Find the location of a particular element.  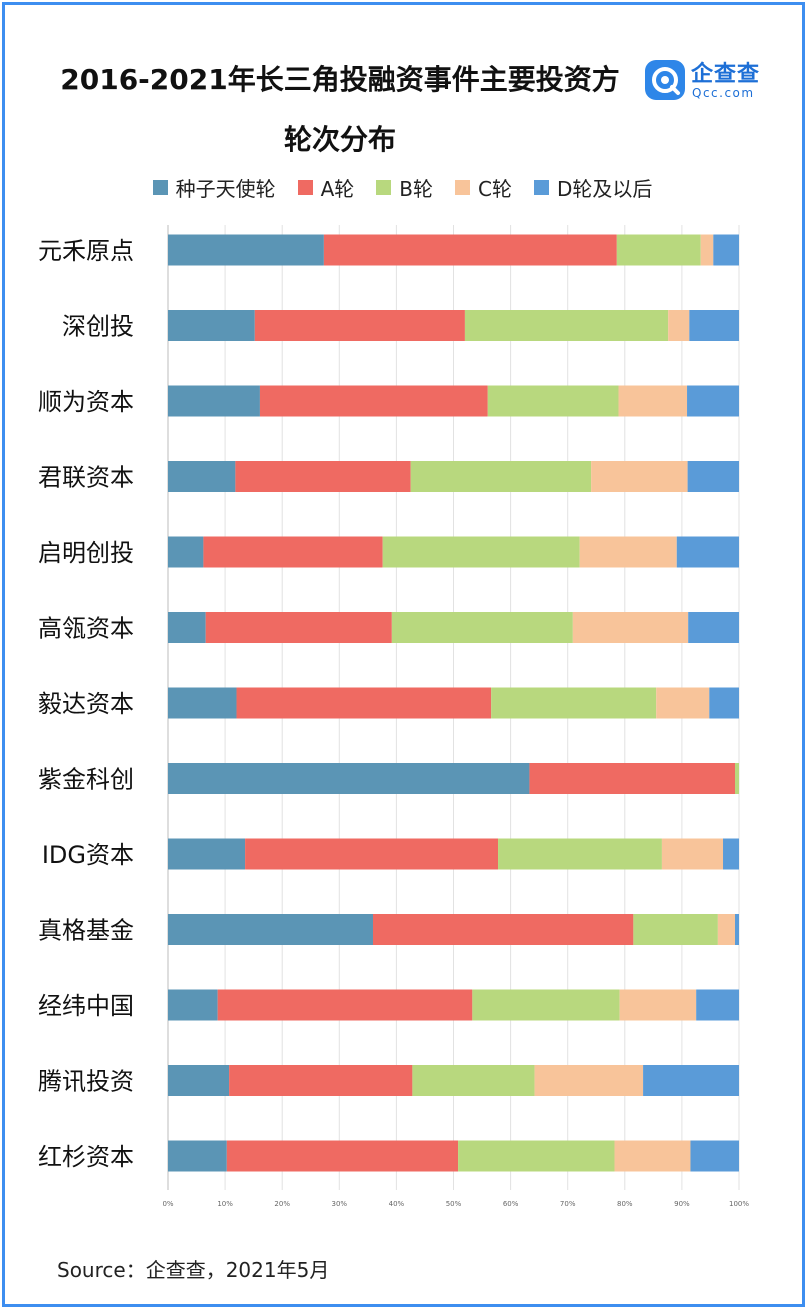

x-tick-label: 30% is located at coordinates (340, 1204).